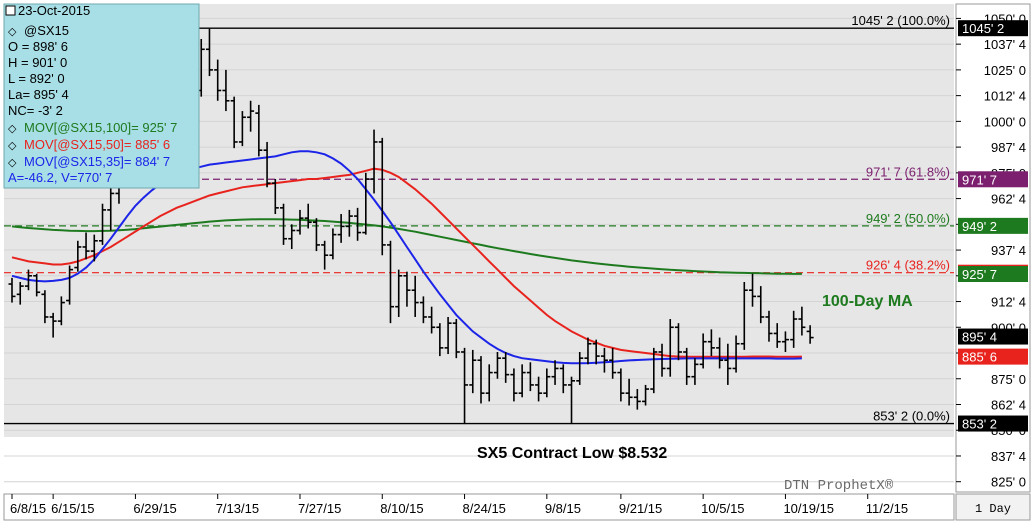 Image resolution: width=1033 pixels, height=524 pixels. Describe the element at coordinates (900, 20) in the screenshot. I see `fib-label: 1045' 2 (100.0%)` at that location.